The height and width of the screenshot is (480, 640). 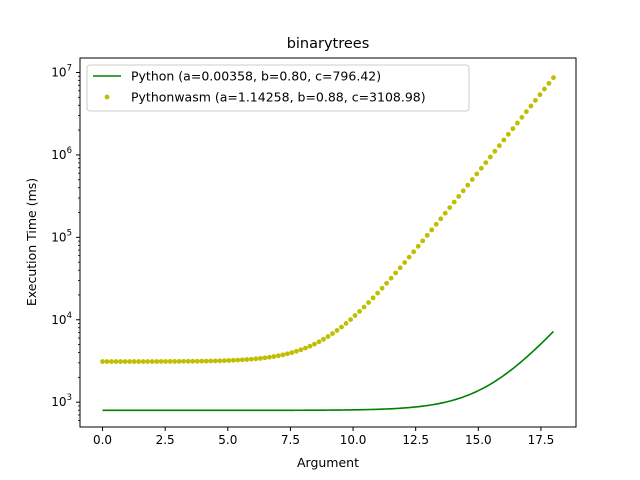 What do you see at coordinates (61, 401) in the screenshot?
I see `y-tick-label: 10³` at bounding box center [61, 401].